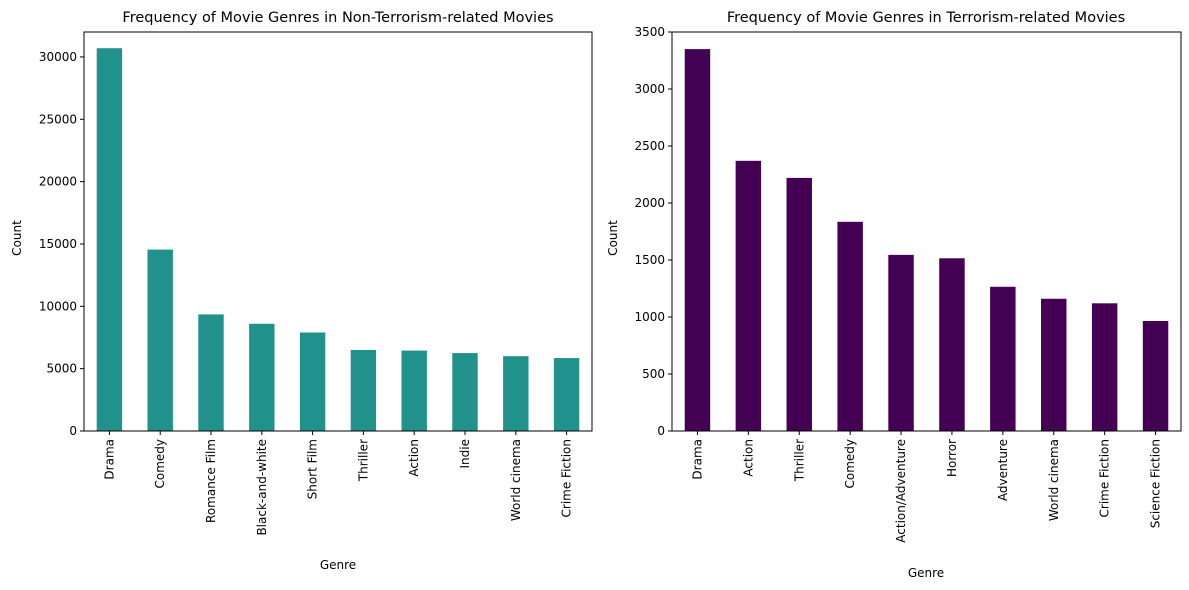 The width and height of the screenshot is (1189, 590). Describe the element at coordinates (1054, 480) in the screenshot. I see `right-x-tick-label: World cinema` at that location.